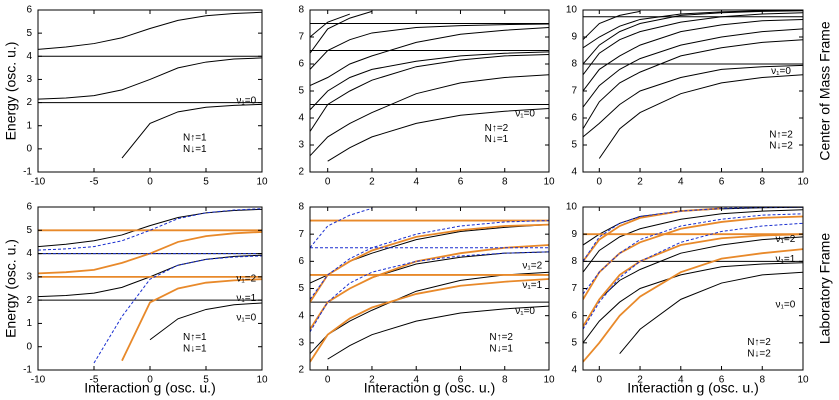  What do you see at coordinates (11, 91) in the screenshot?
I see `y-axis-label: Energy (osc. u.)` at bounding box center [11, 91].